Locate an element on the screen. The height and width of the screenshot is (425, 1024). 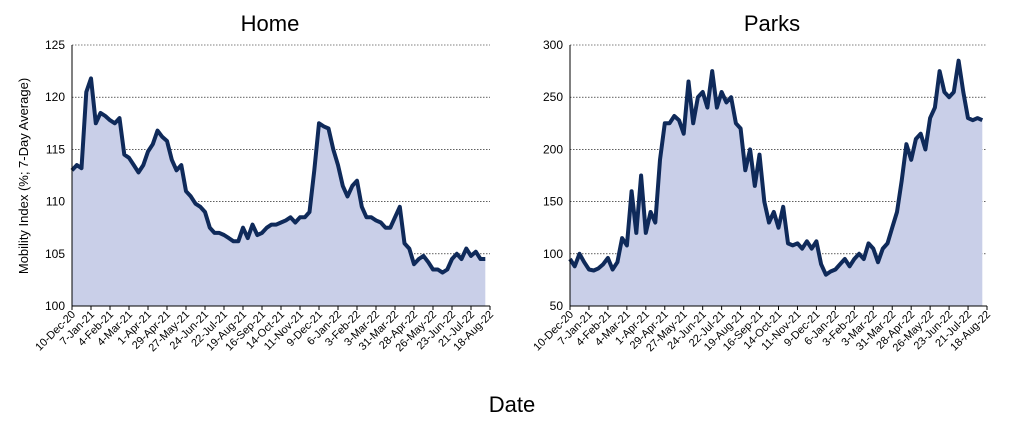
home-y-tick-label: 125 is located at coordinates (55, 45).